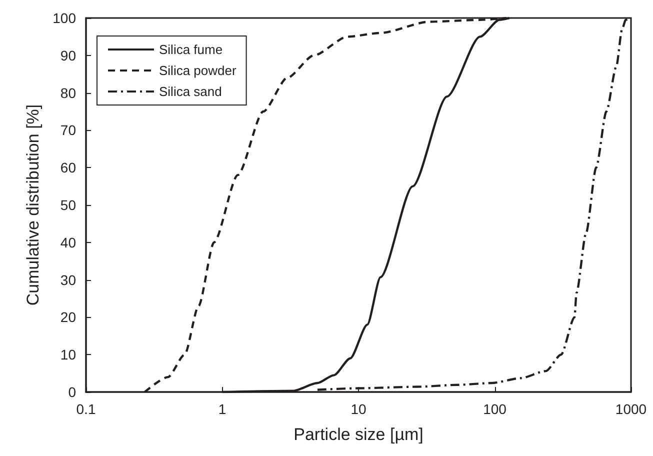  Describe the element at coordinates (68, 168) in the screenshot. I see `y-tick-label: 60` at that location.